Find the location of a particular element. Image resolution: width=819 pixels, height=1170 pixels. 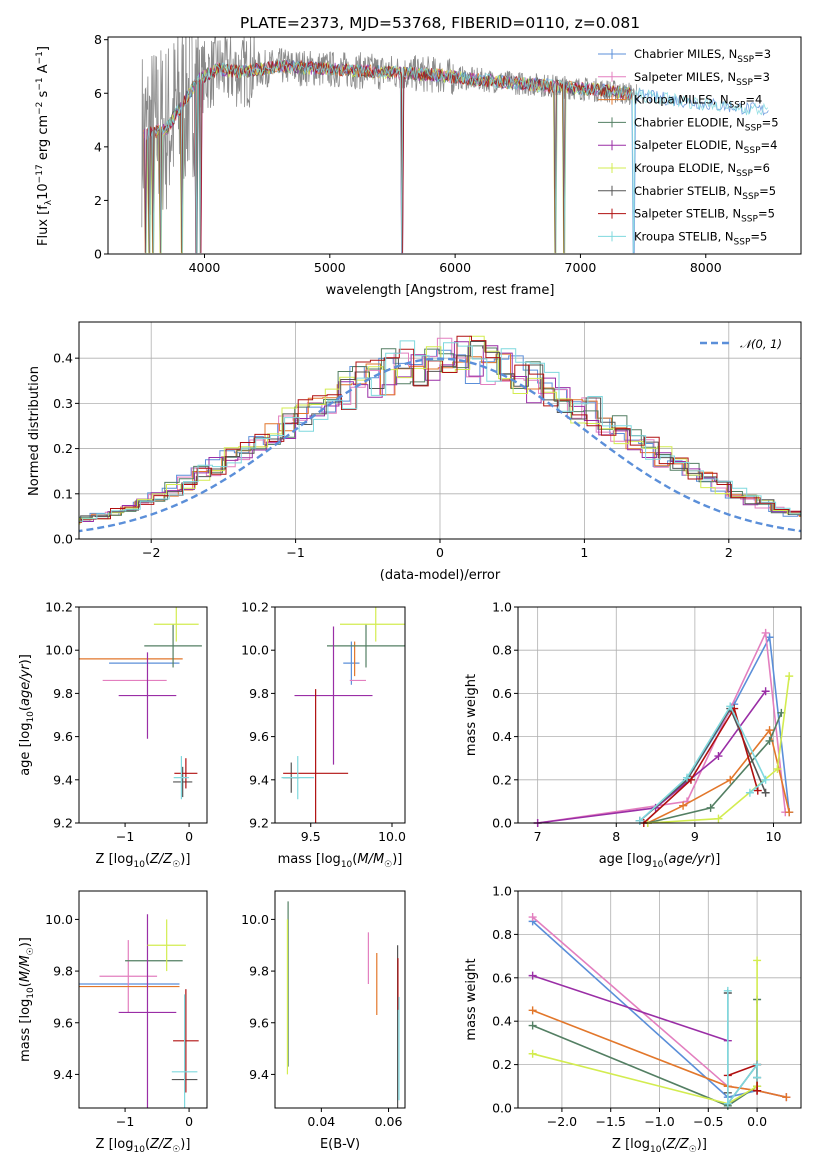

line-plot is located at coordinates (659, 1011).